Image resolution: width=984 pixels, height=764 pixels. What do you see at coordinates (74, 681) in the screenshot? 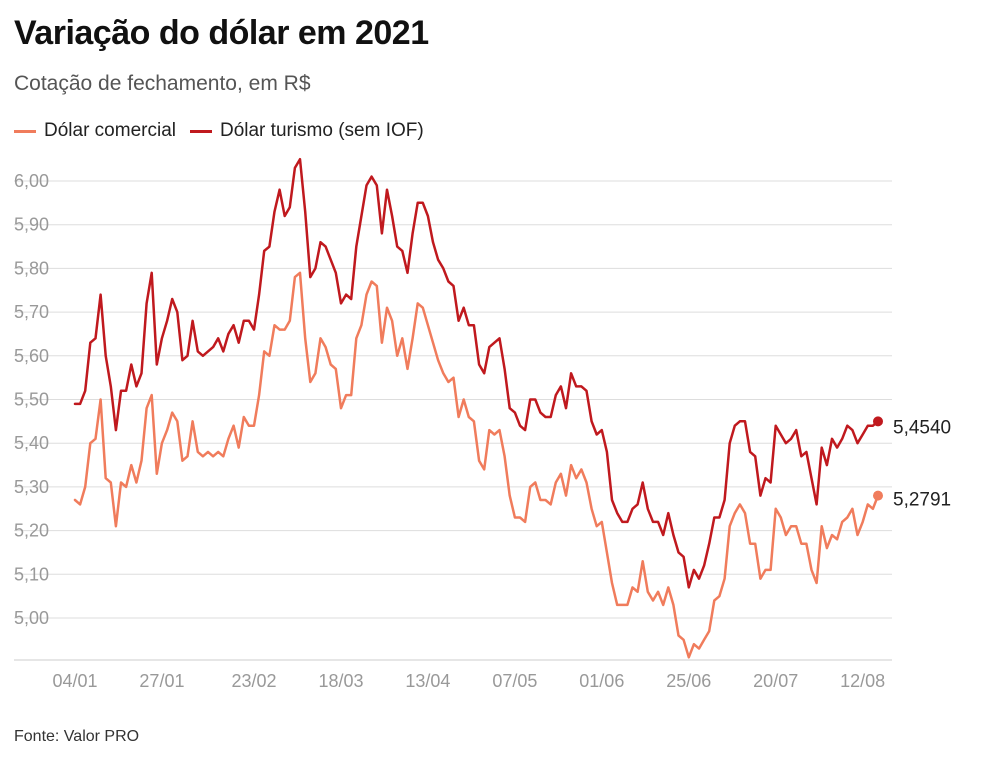
I see `x-tick-label: 04/01` at bounding box center [74, 681].